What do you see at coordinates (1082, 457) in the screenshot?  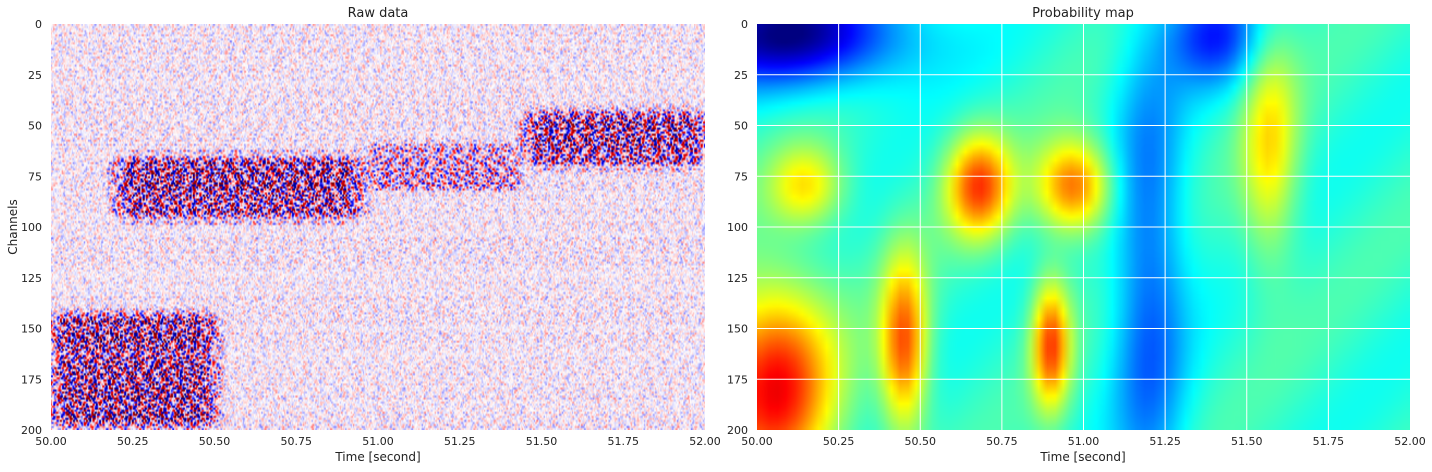 I see `probability-map-x-label: Time [second]` at bounding box center [1082, 457].